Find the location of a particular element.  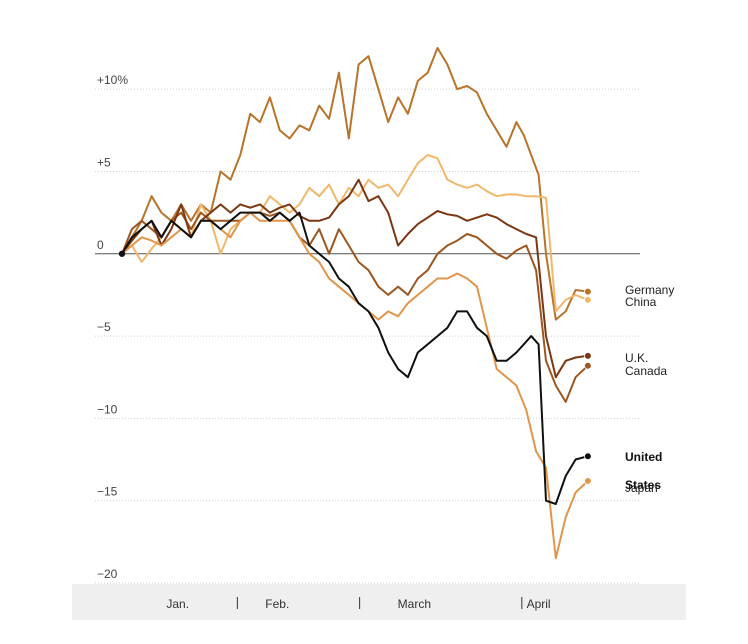

start-point is located at coordinates (122, 253).